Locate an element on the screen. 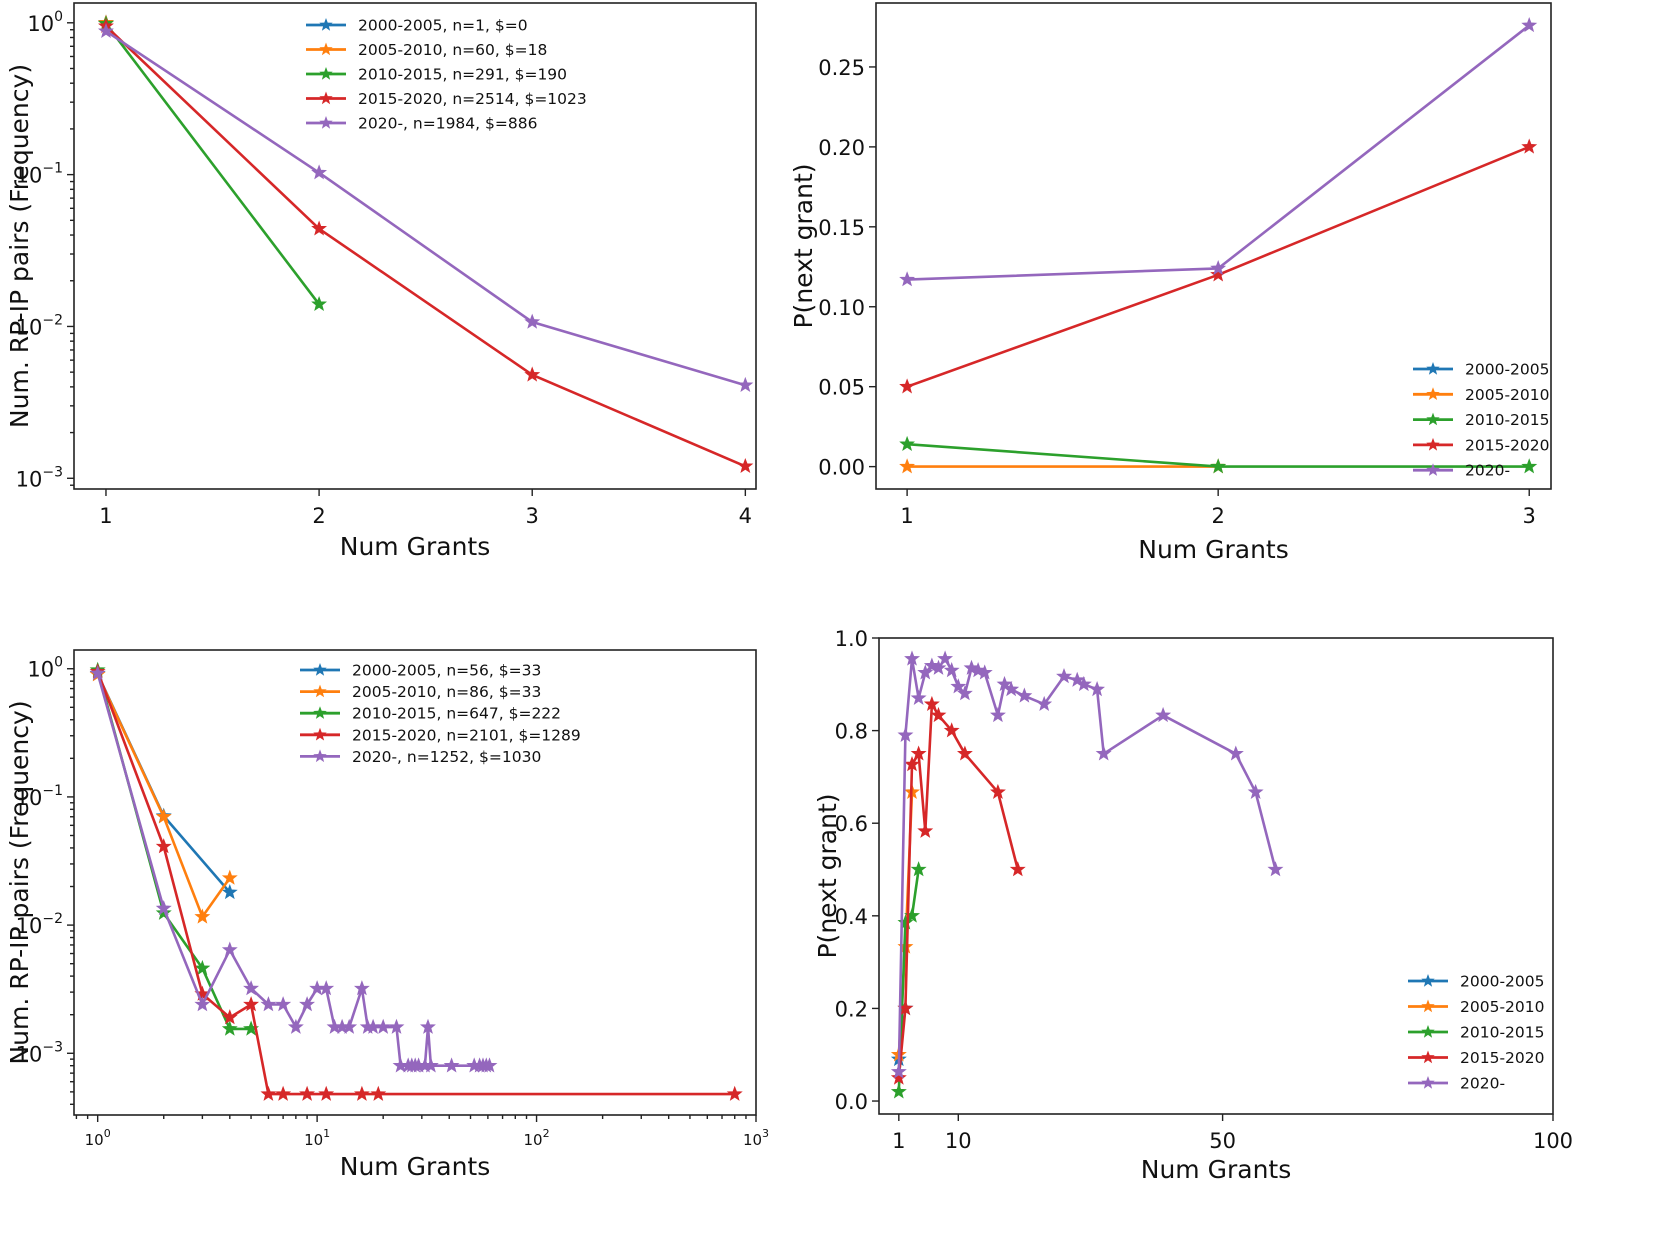 This screenshot has width=1654, height=1246. legend-item: 2005-2010, n=86, $=33 is located at coordinates (420, 692).